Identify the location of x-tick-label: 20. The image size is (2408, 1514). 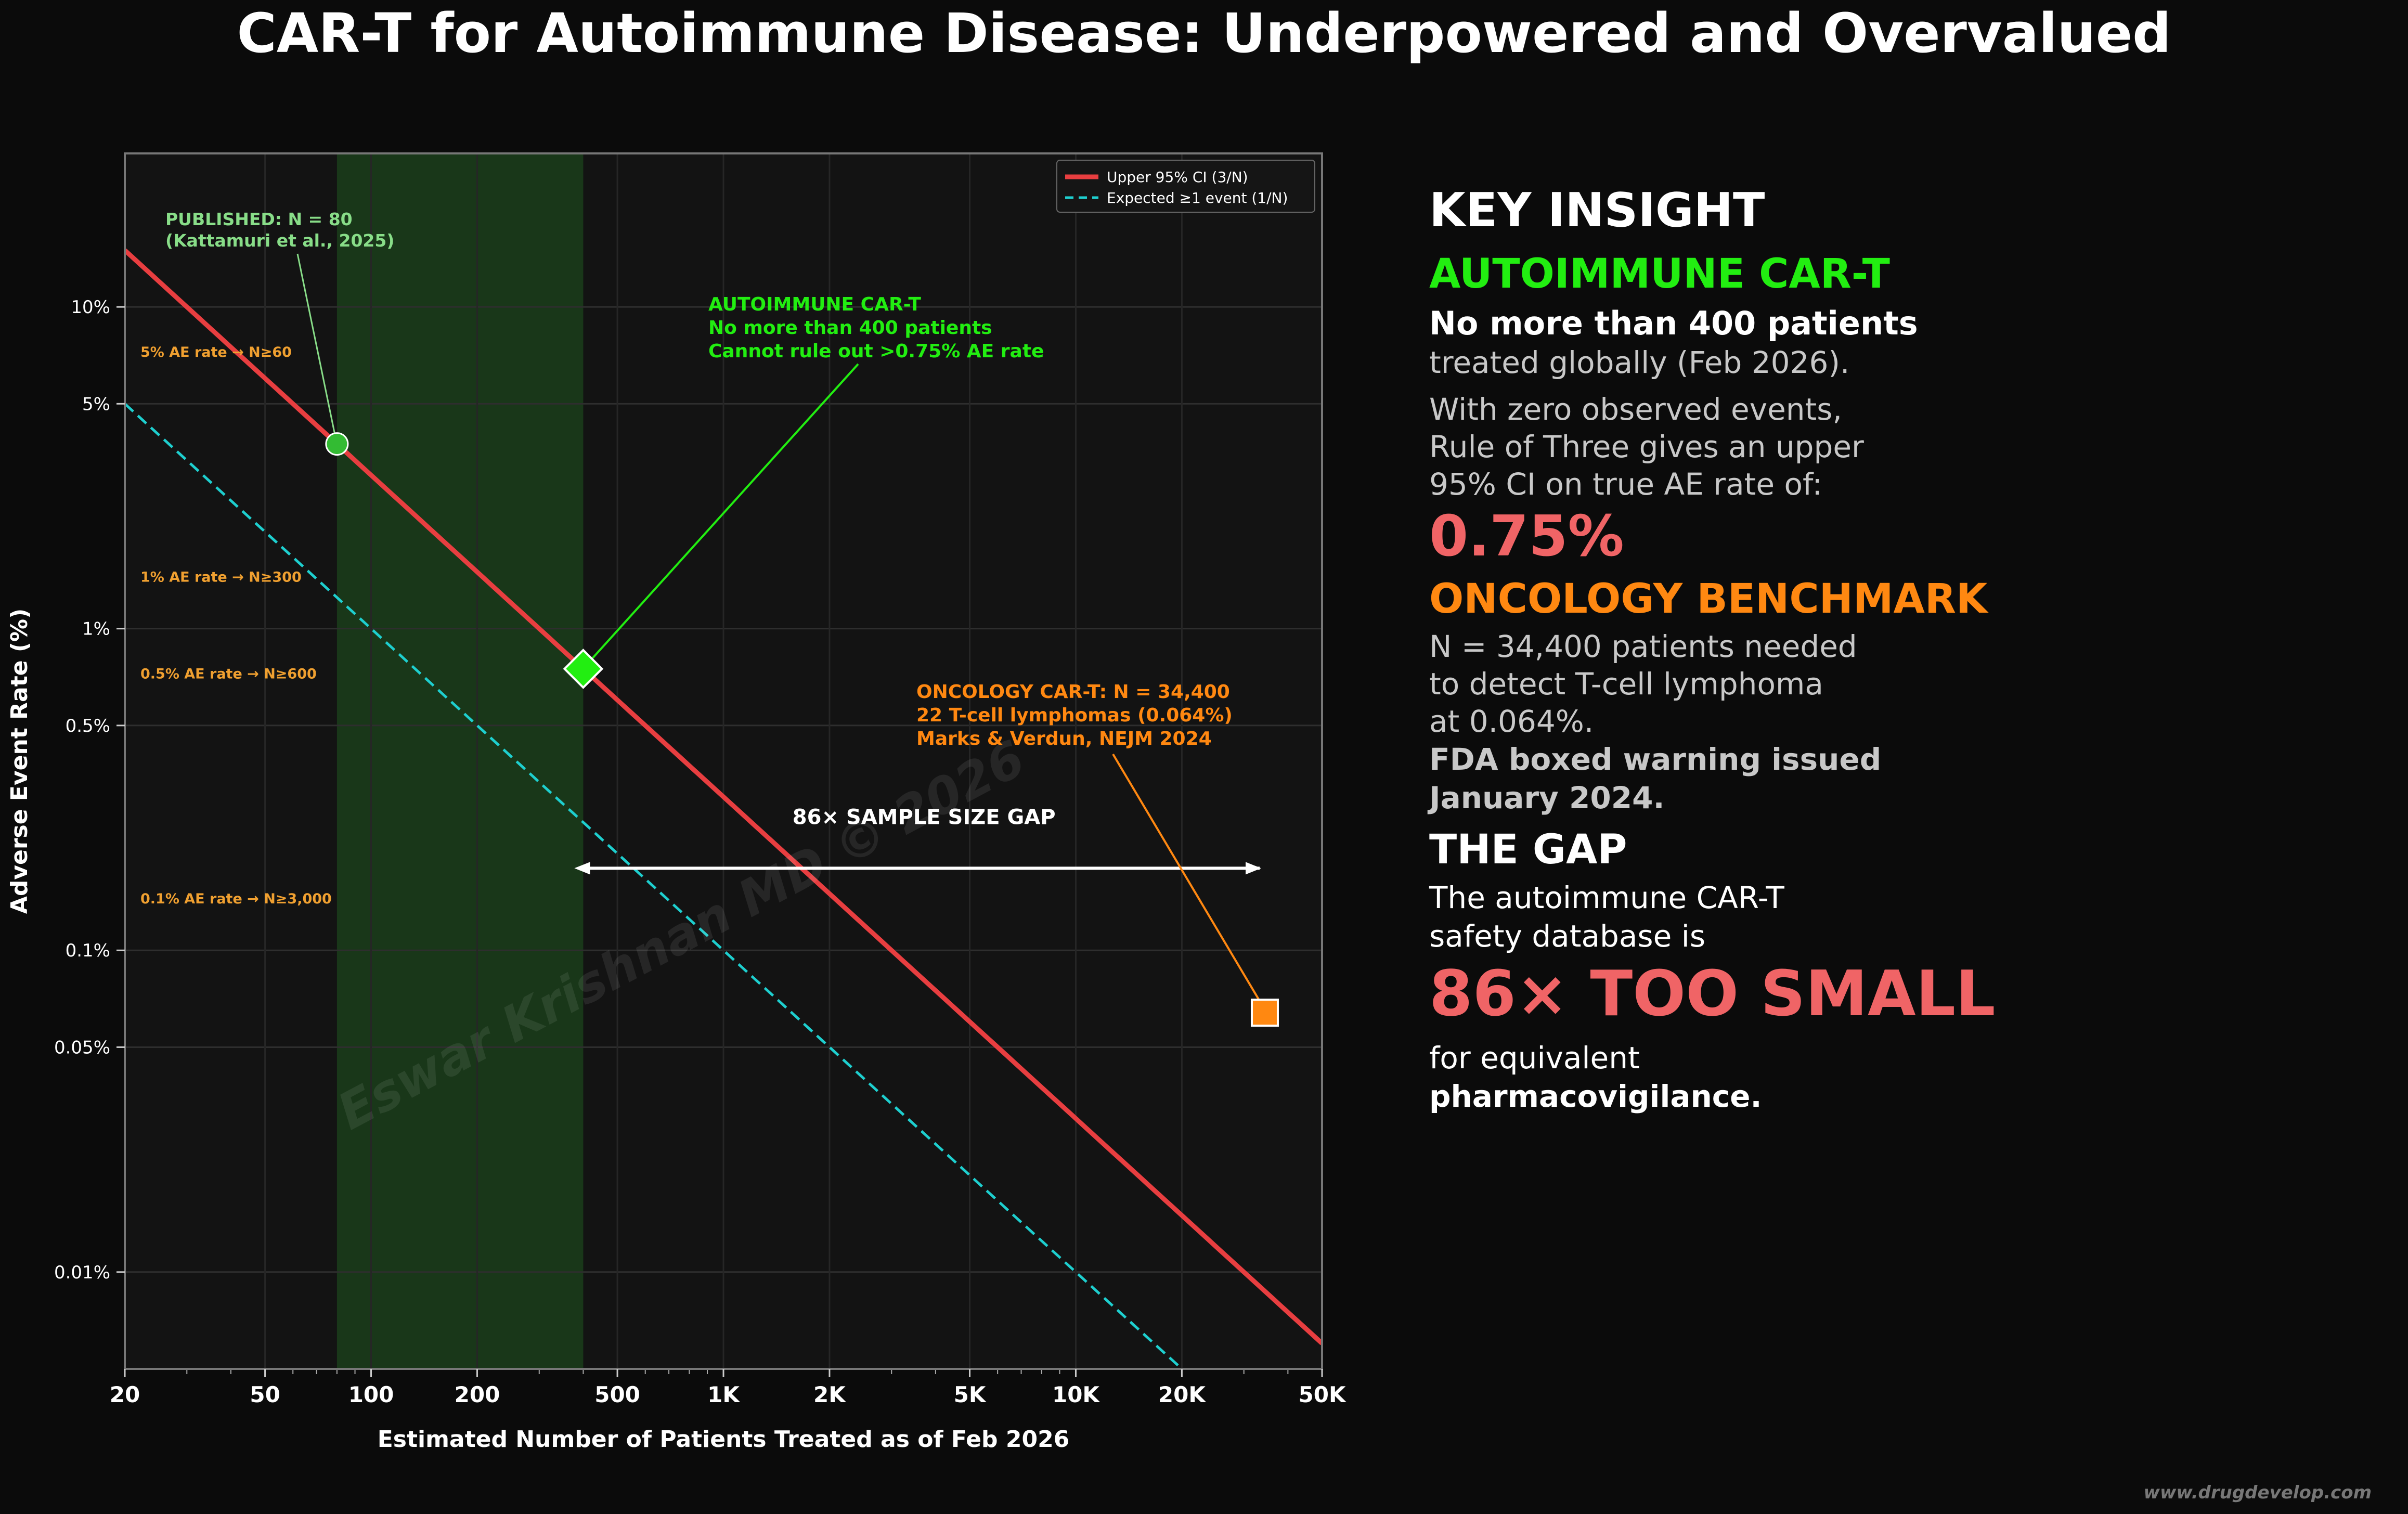
(125, 1394).